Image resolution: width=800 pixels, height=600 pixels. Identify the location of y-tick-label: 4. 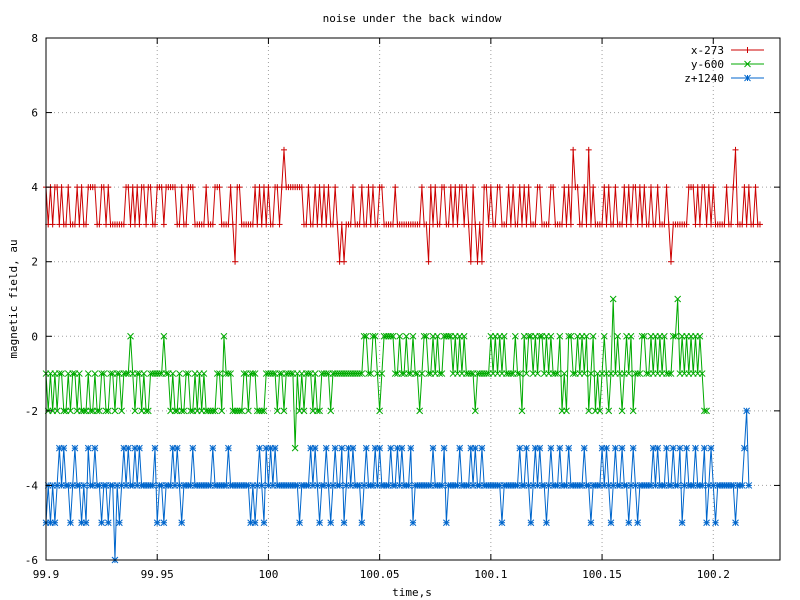
(34, 187).